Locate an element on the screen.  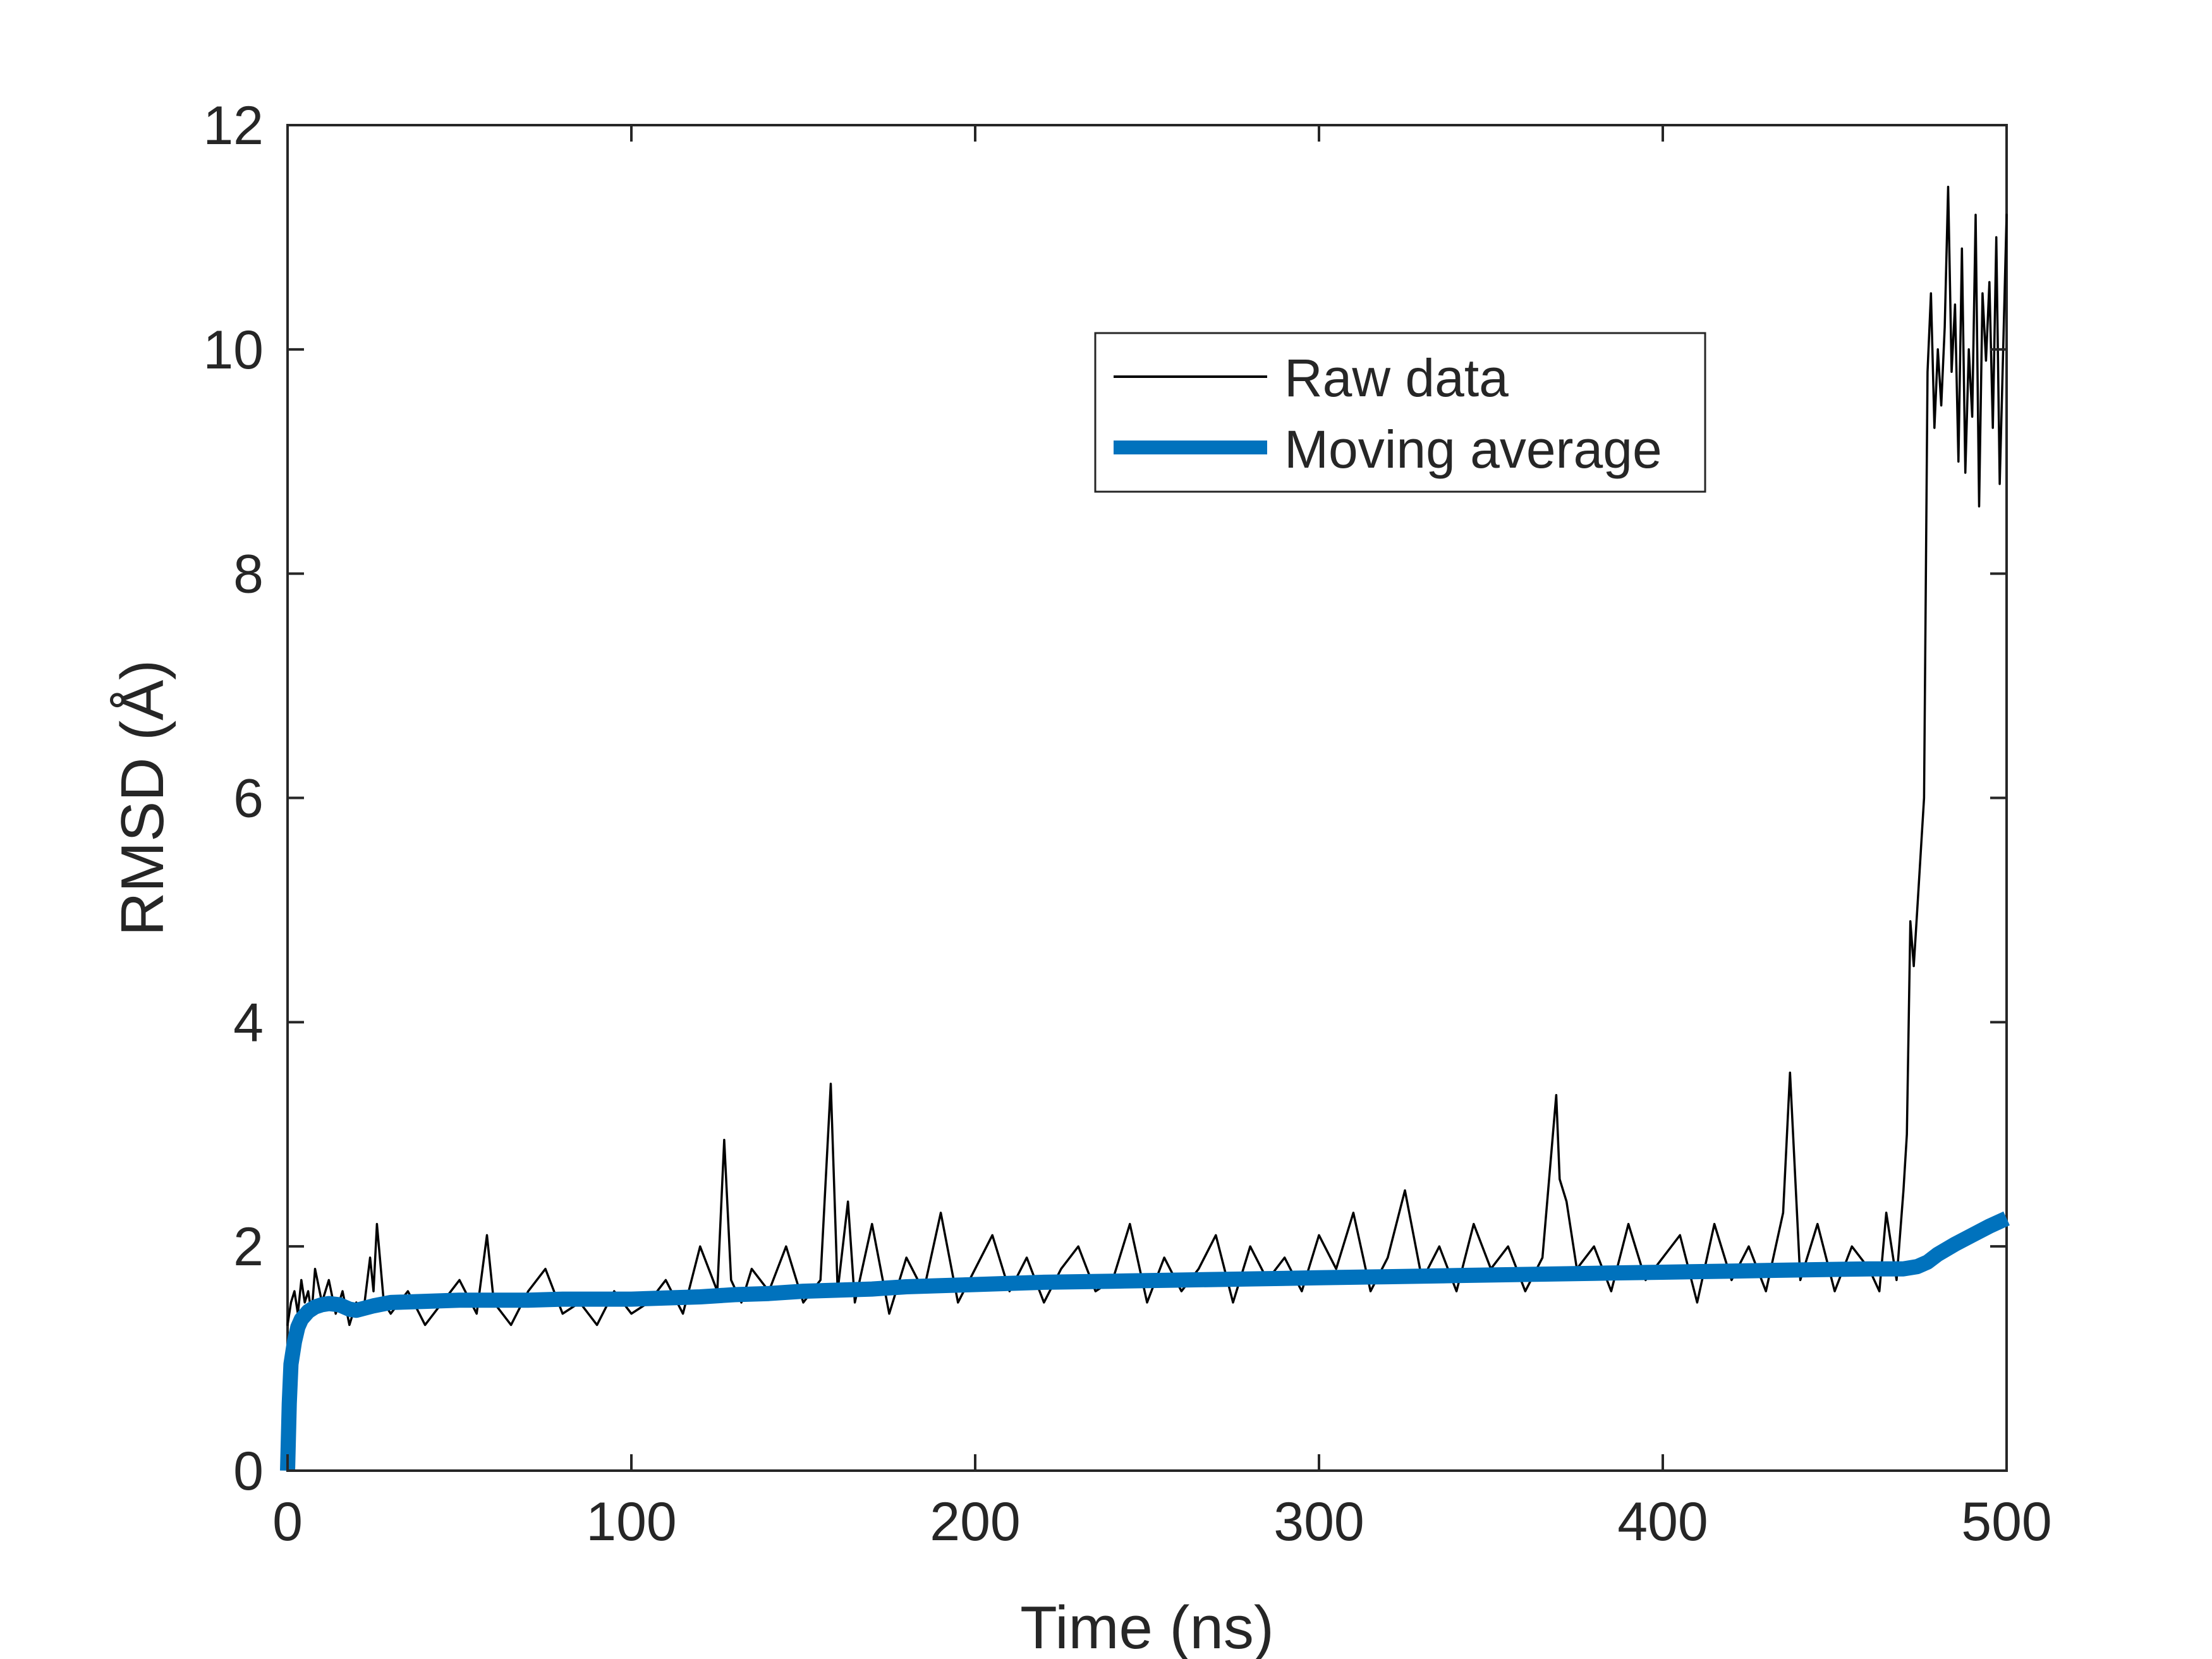
y-tick-label: 10 is located at coordinates (233, 350).